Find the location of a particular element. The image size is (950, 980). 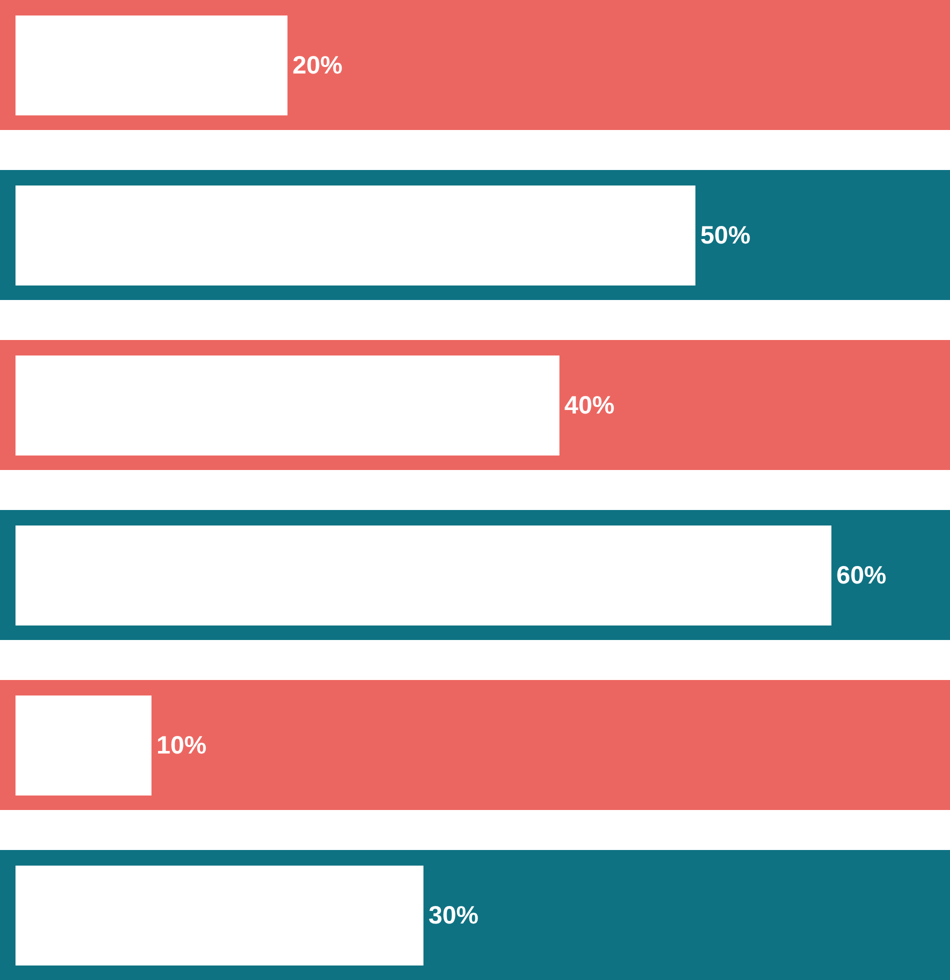

data-label: 30% is located at coordinates (453, 916).